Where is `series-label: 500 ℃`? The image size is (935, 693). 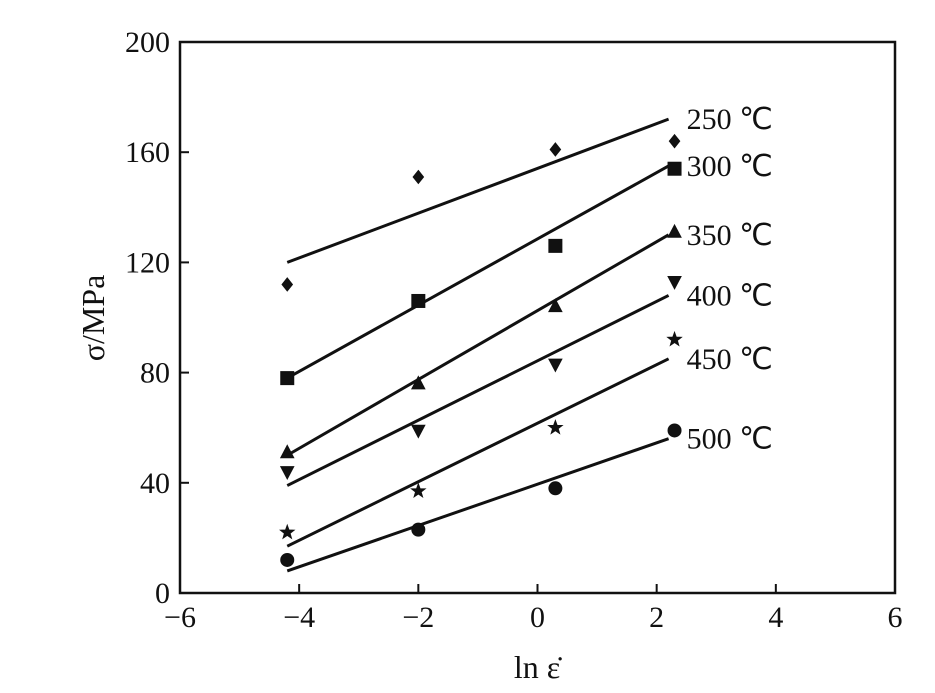 series-label: 500 ℃ is located at coordinates (730, 439).